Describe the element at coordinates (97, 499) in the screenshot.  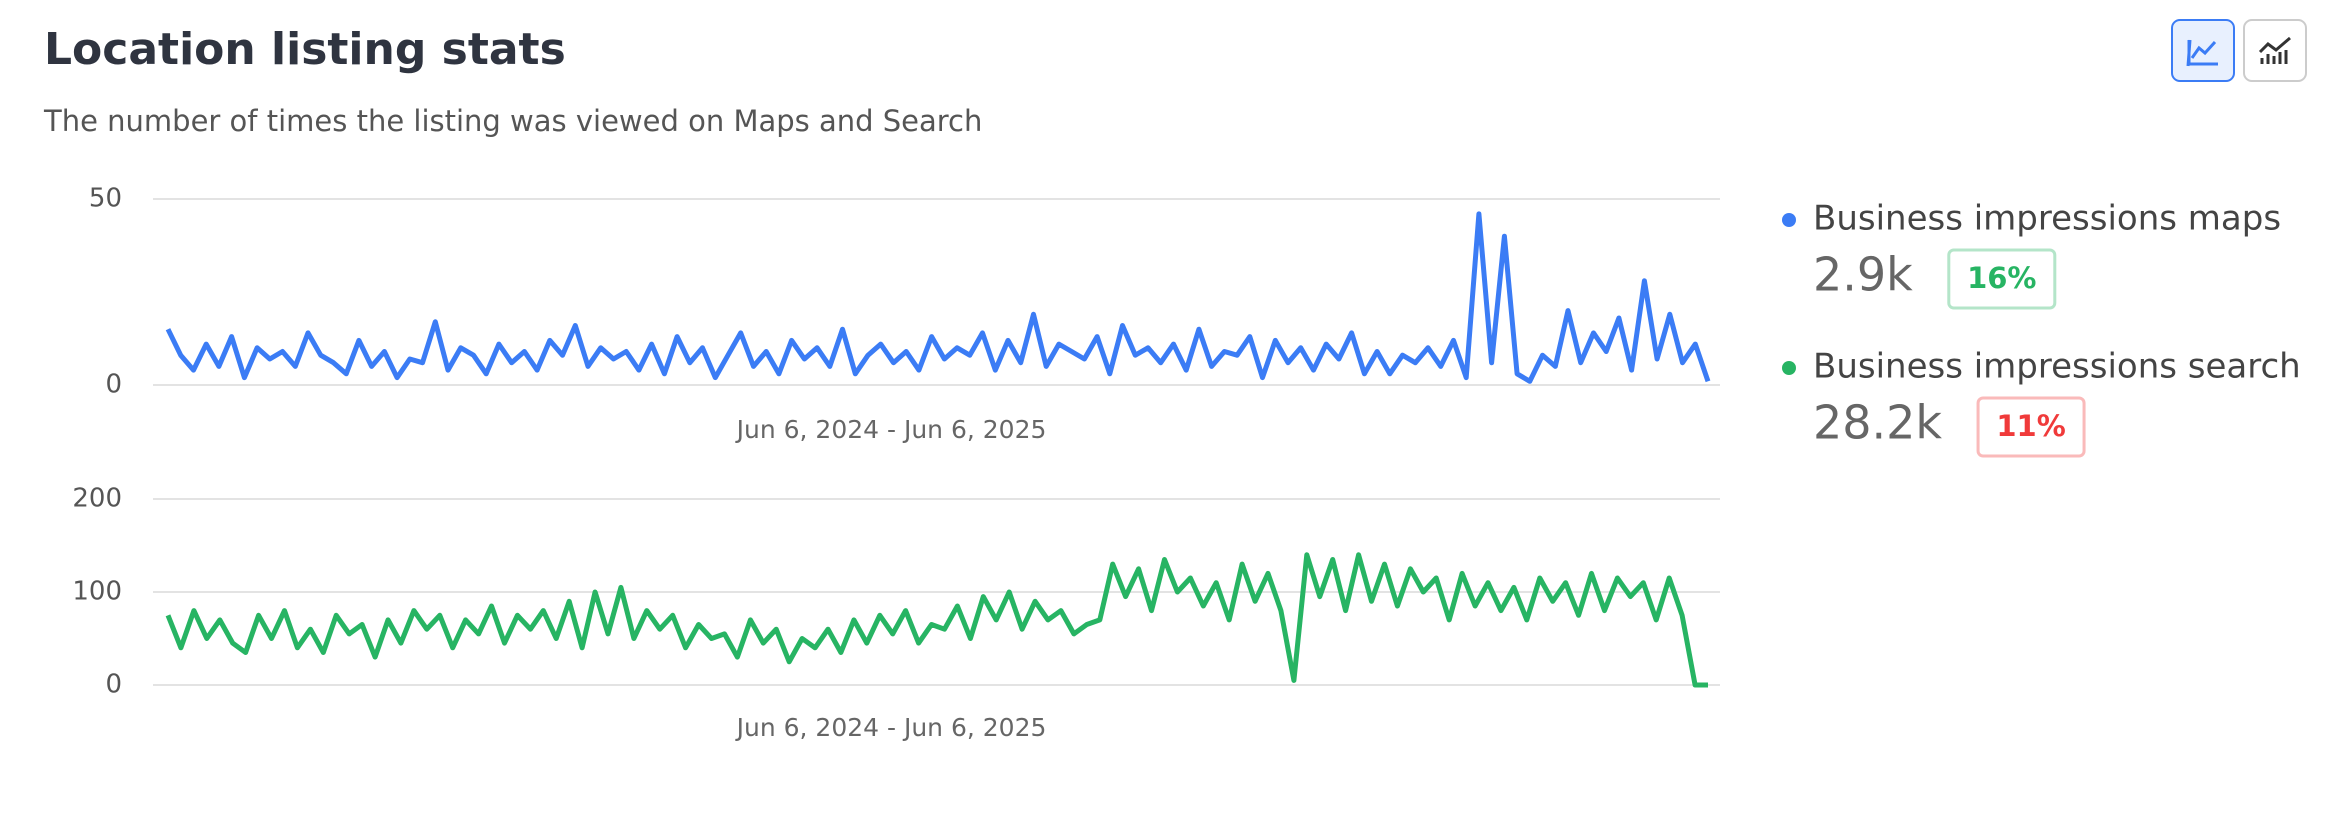
I see `y-tick-label: 200` at that location.